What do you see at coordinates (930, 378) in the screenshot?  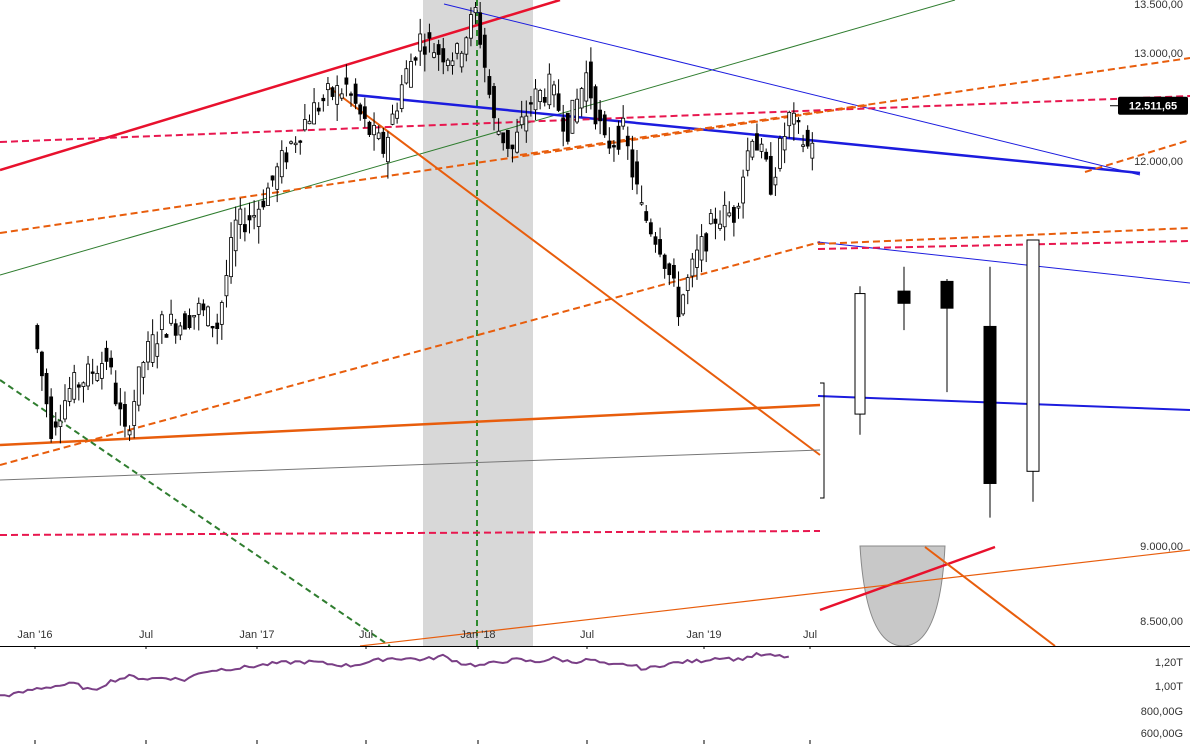 I see `zoom-candles-layer` at bounding box center [930, 378].